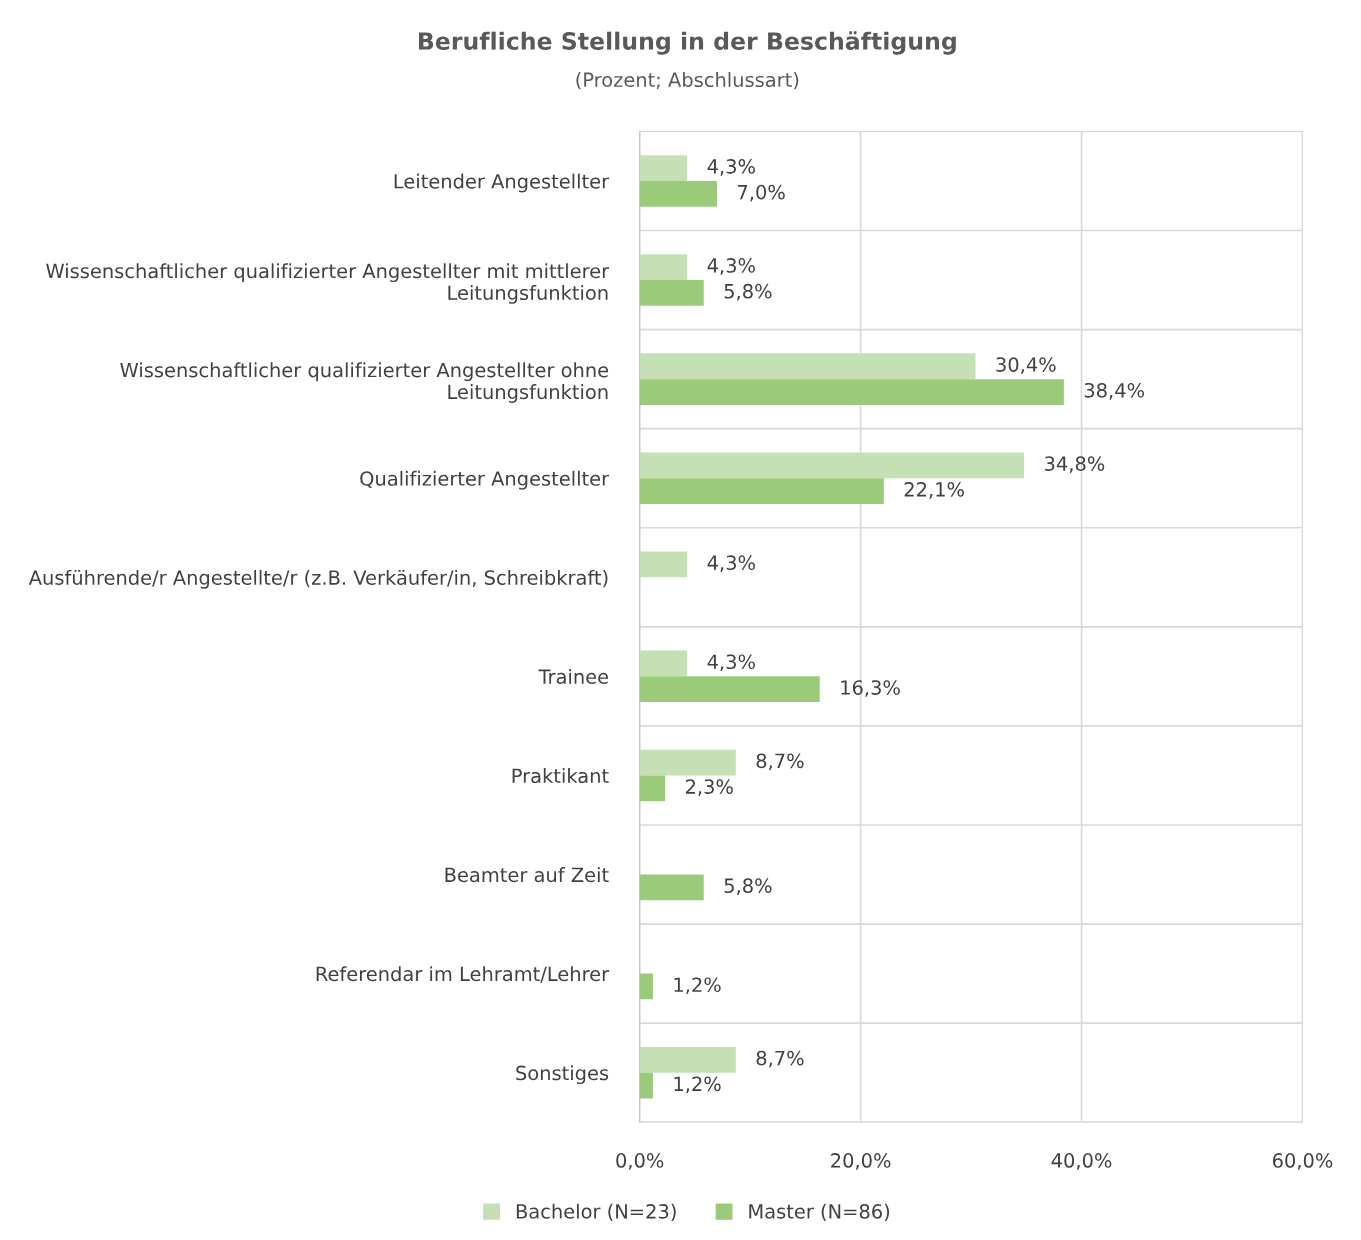 This screenshot has width=1361, height=1240. What do you see at coordinates (870, 688) in the screenshot?
I see `data-label: 16,3%` at bounding box center [870, 688].